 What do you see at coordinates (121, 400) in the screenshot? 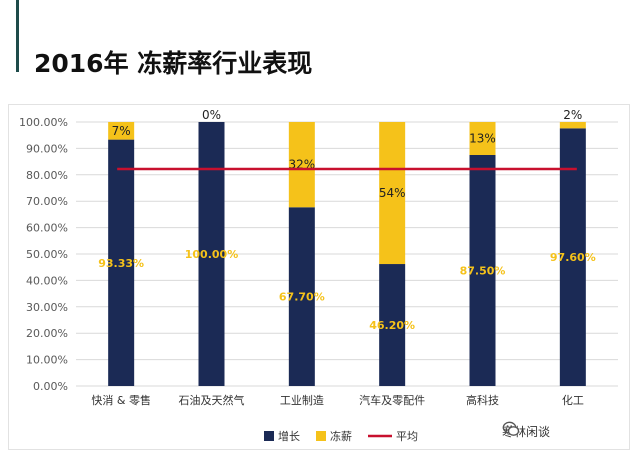
I see `x-tick-label: 快消 & 零售` at bounding box center [121, 400].